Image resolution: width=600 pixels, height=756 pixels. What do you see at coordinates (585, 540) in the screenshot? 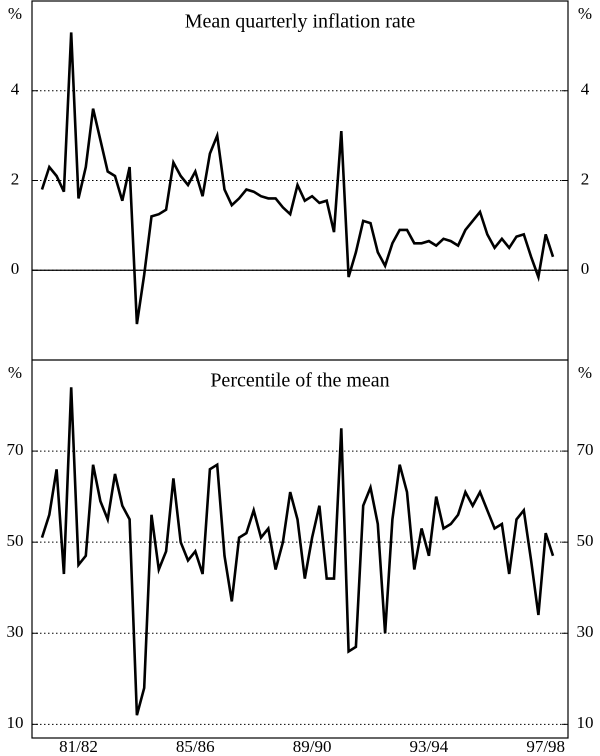
I see `y-tick-label-right: 50` at bounding box center [585, 540].